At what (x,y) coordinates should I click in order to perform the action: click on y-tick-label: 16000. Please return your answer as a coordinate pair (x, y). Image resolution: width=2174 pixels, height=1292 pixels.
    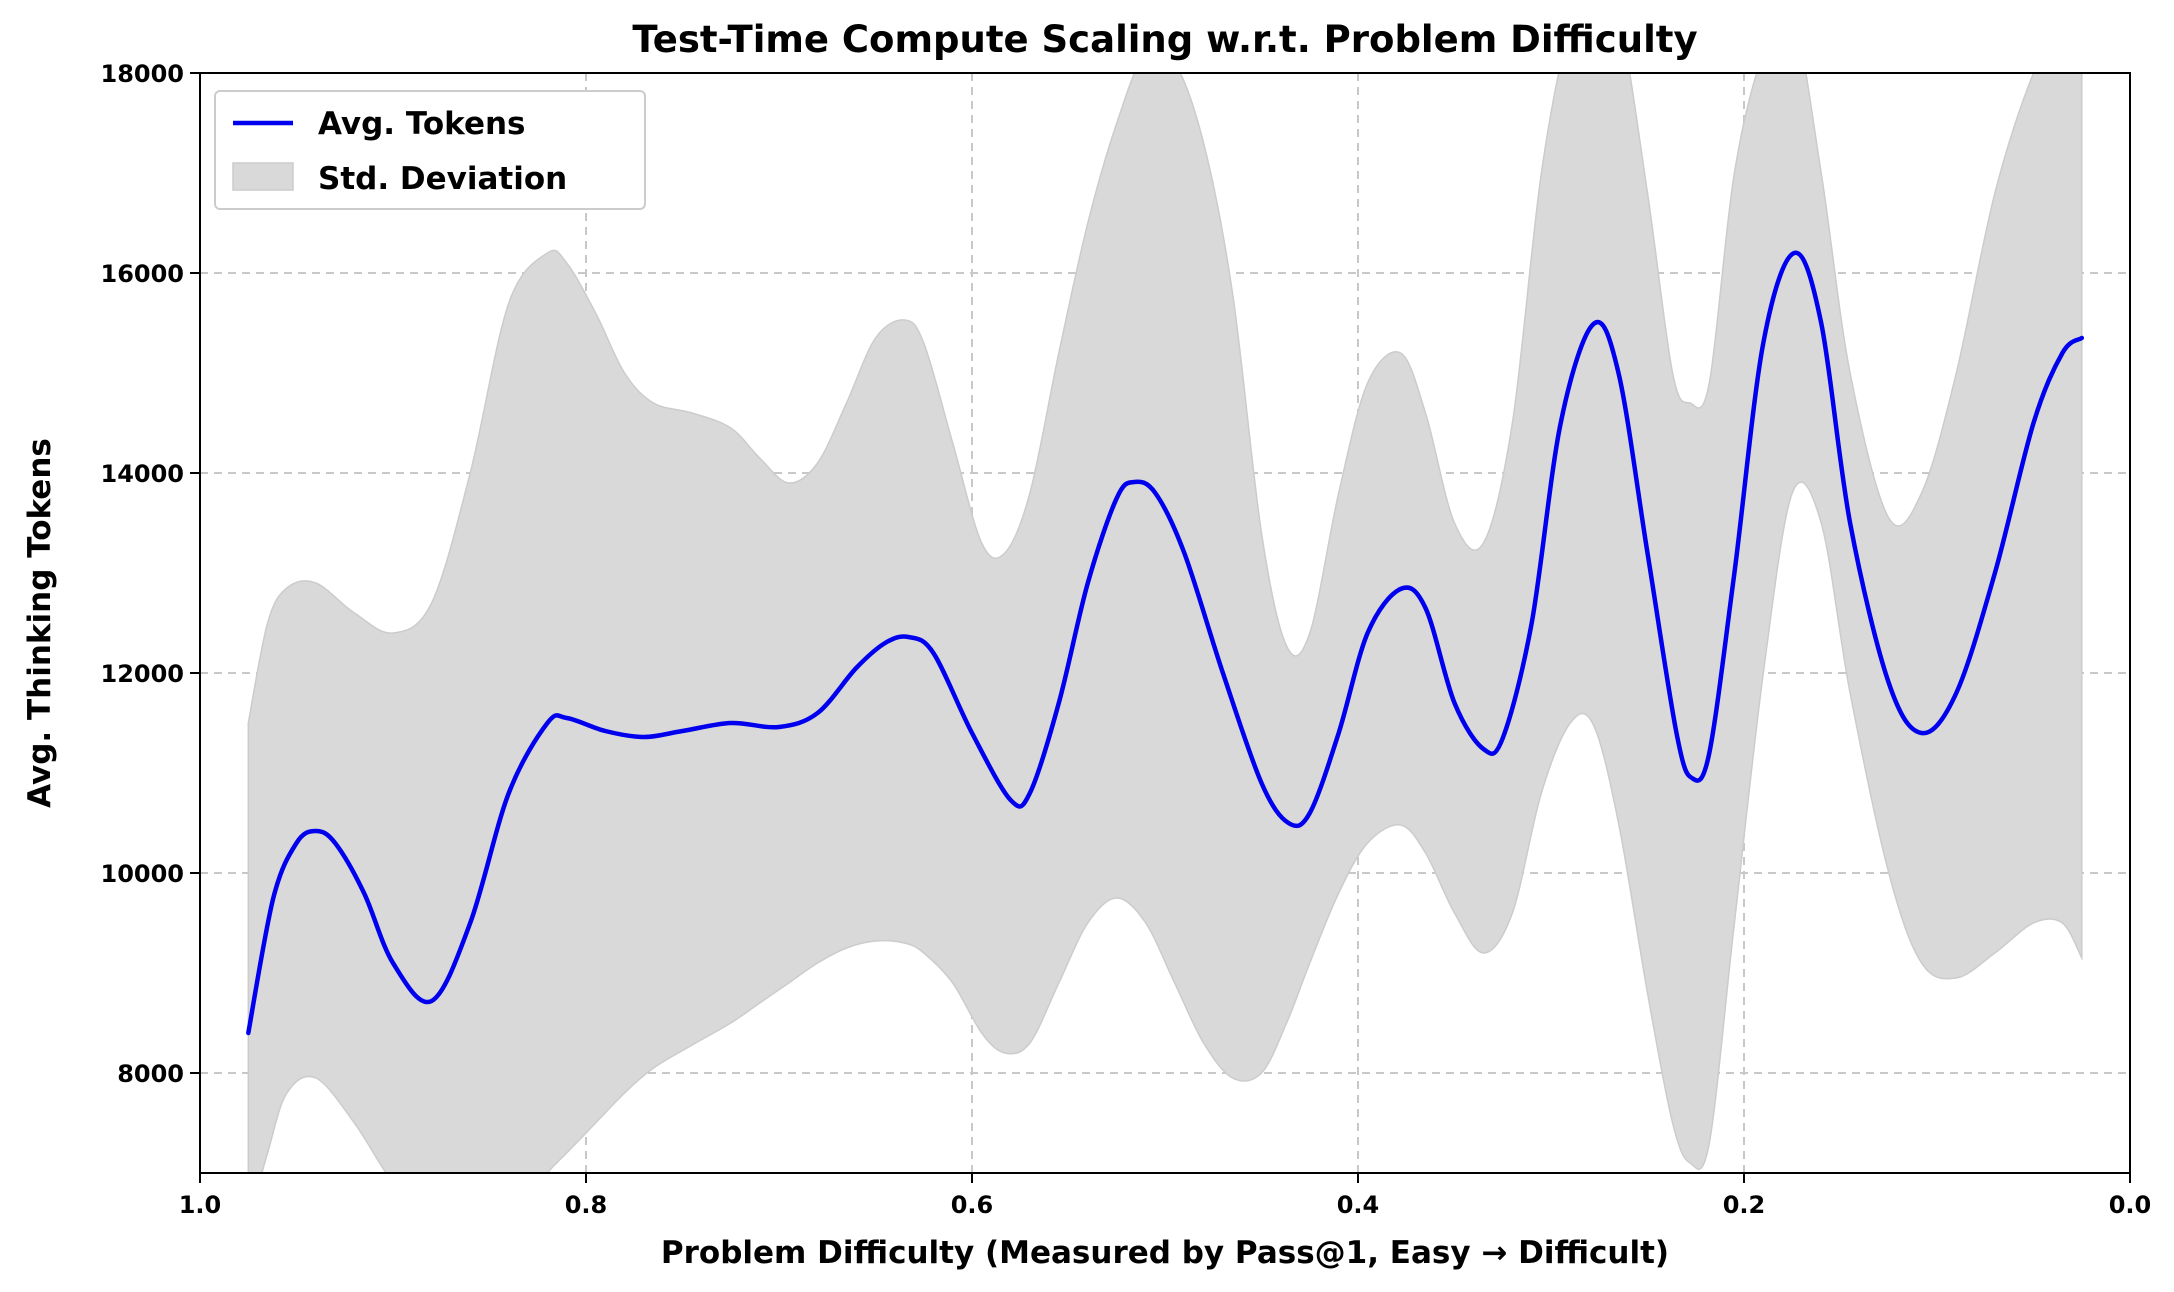
    Looking at the image, I should click on (143, 274).